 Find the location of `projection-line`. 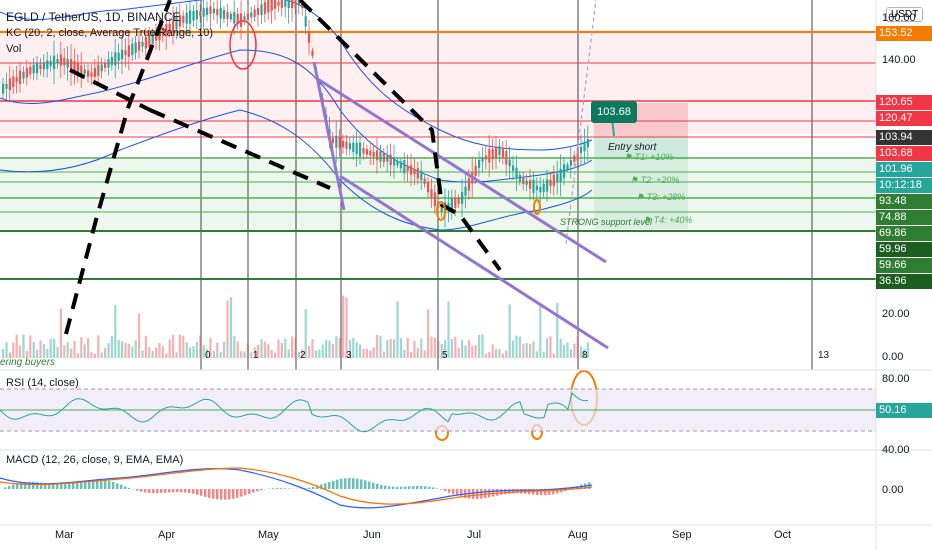

projection-line is located at coordinates (581, 122).